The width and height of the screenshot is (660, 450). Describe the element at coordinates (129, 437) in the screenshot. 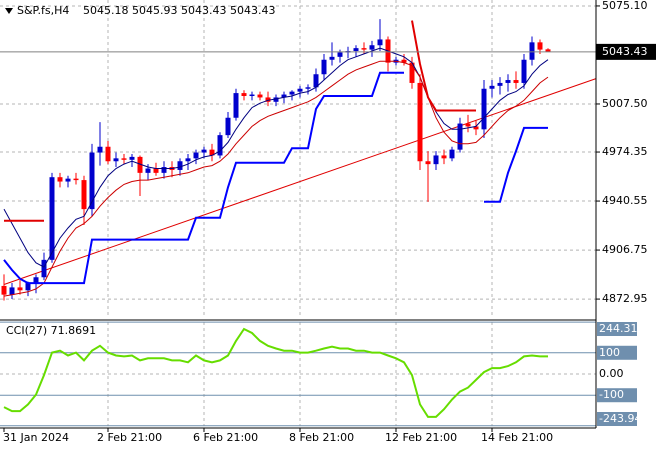

I see `x-tick-label: 2 Feb 21:00` at that location.